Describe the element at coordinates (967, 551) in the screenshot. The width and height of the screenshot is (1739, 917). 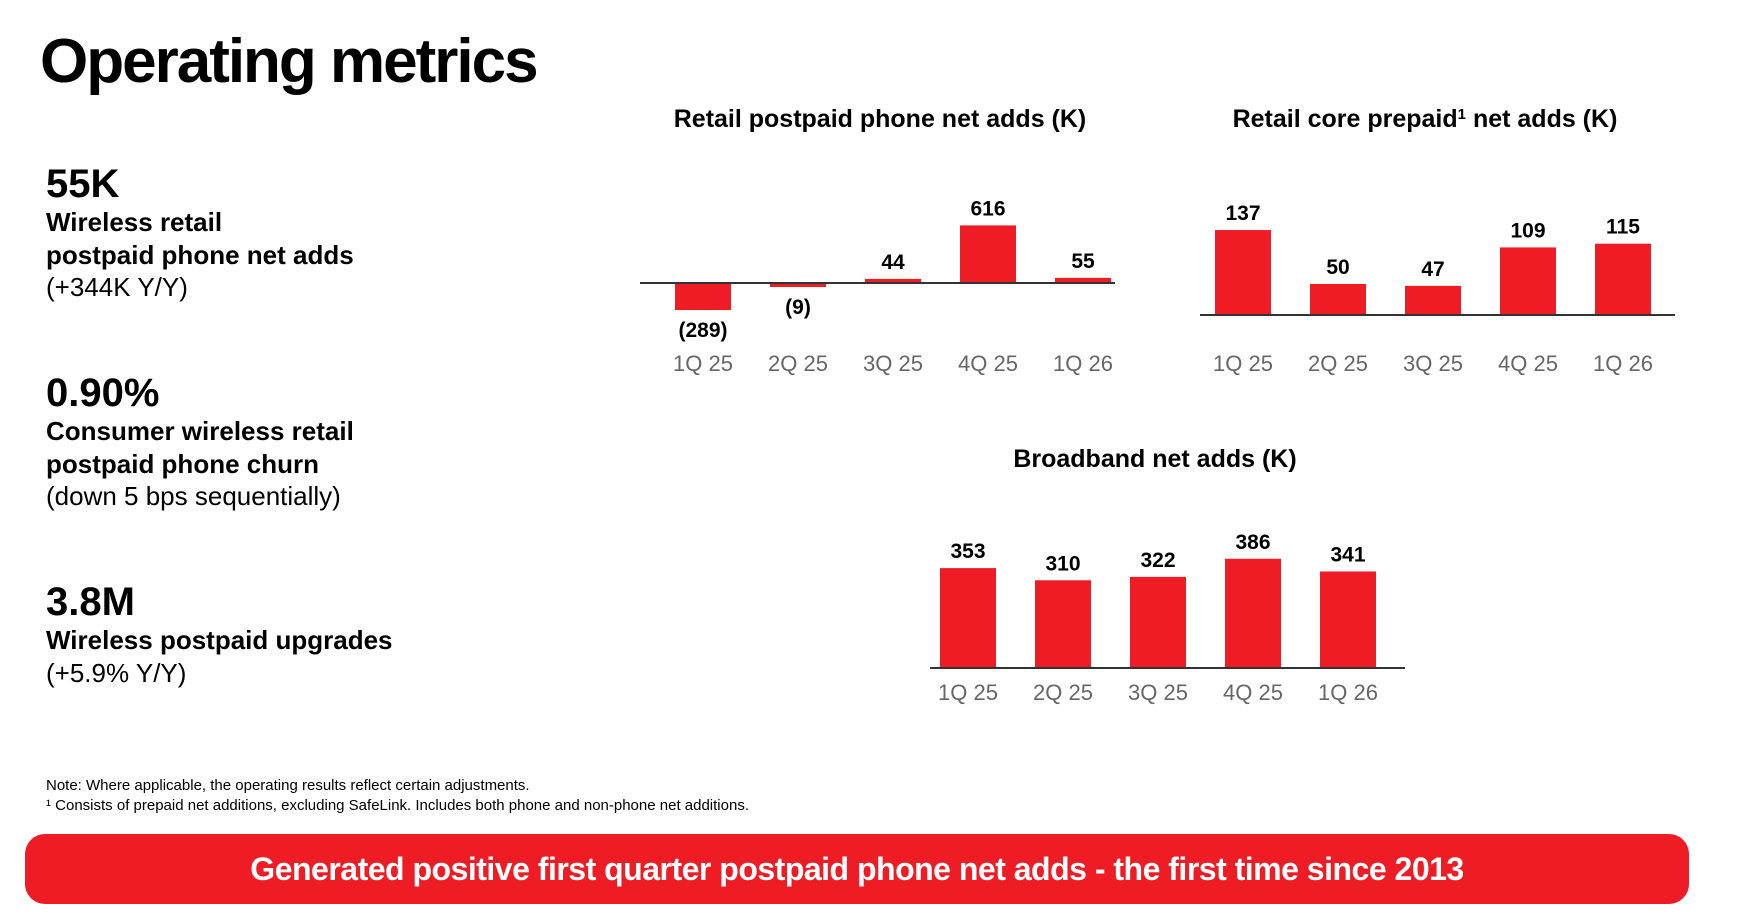
I see `bar-value-label: 353` at that location.